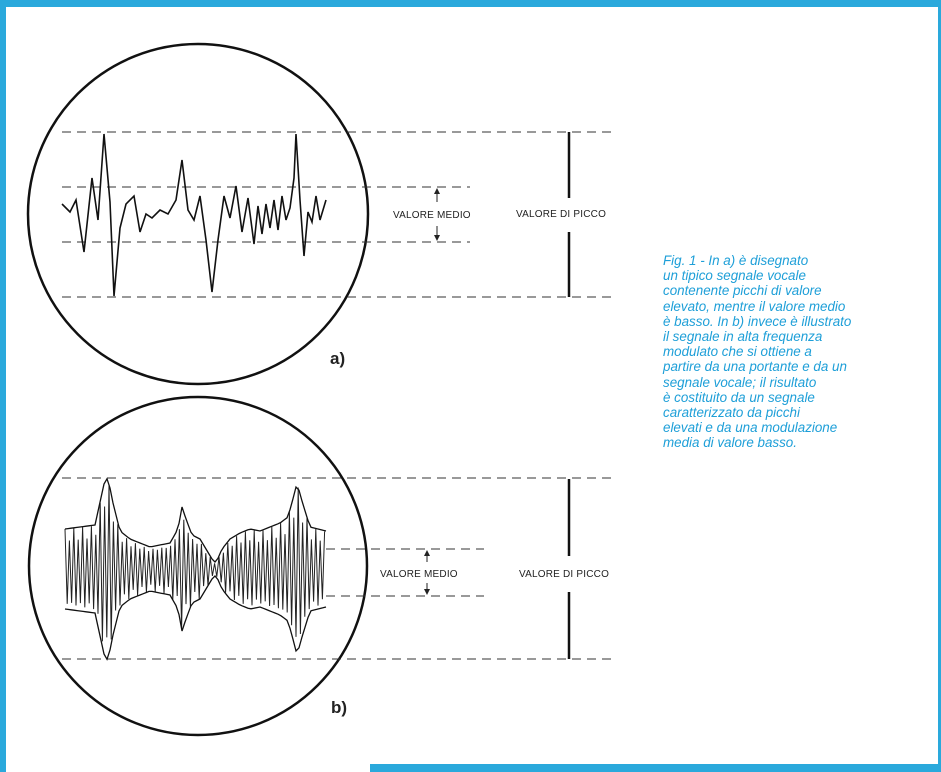 The height and width of the screenshot is (772, 941). What do you see at coordinates (194, 215) in the screenshot?
I see `voice-signal-waveform` at bounding box center [194, 215].